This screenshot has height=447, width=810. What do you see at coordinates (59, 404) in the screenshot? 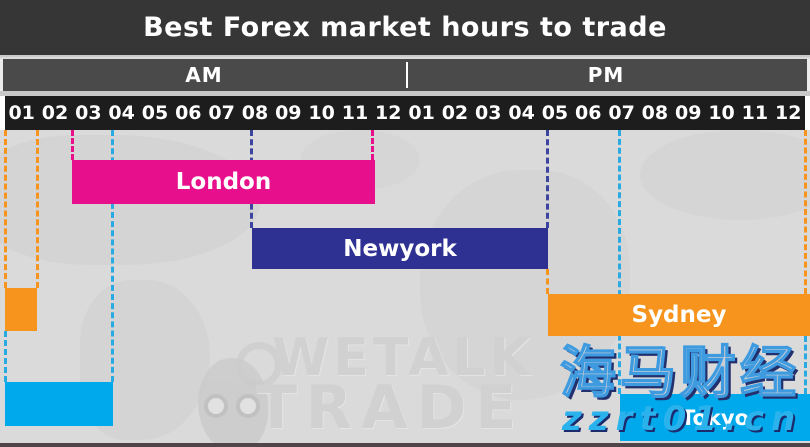
I see `session-bar-tokyo-wrap` at bounding box center [59, 404].